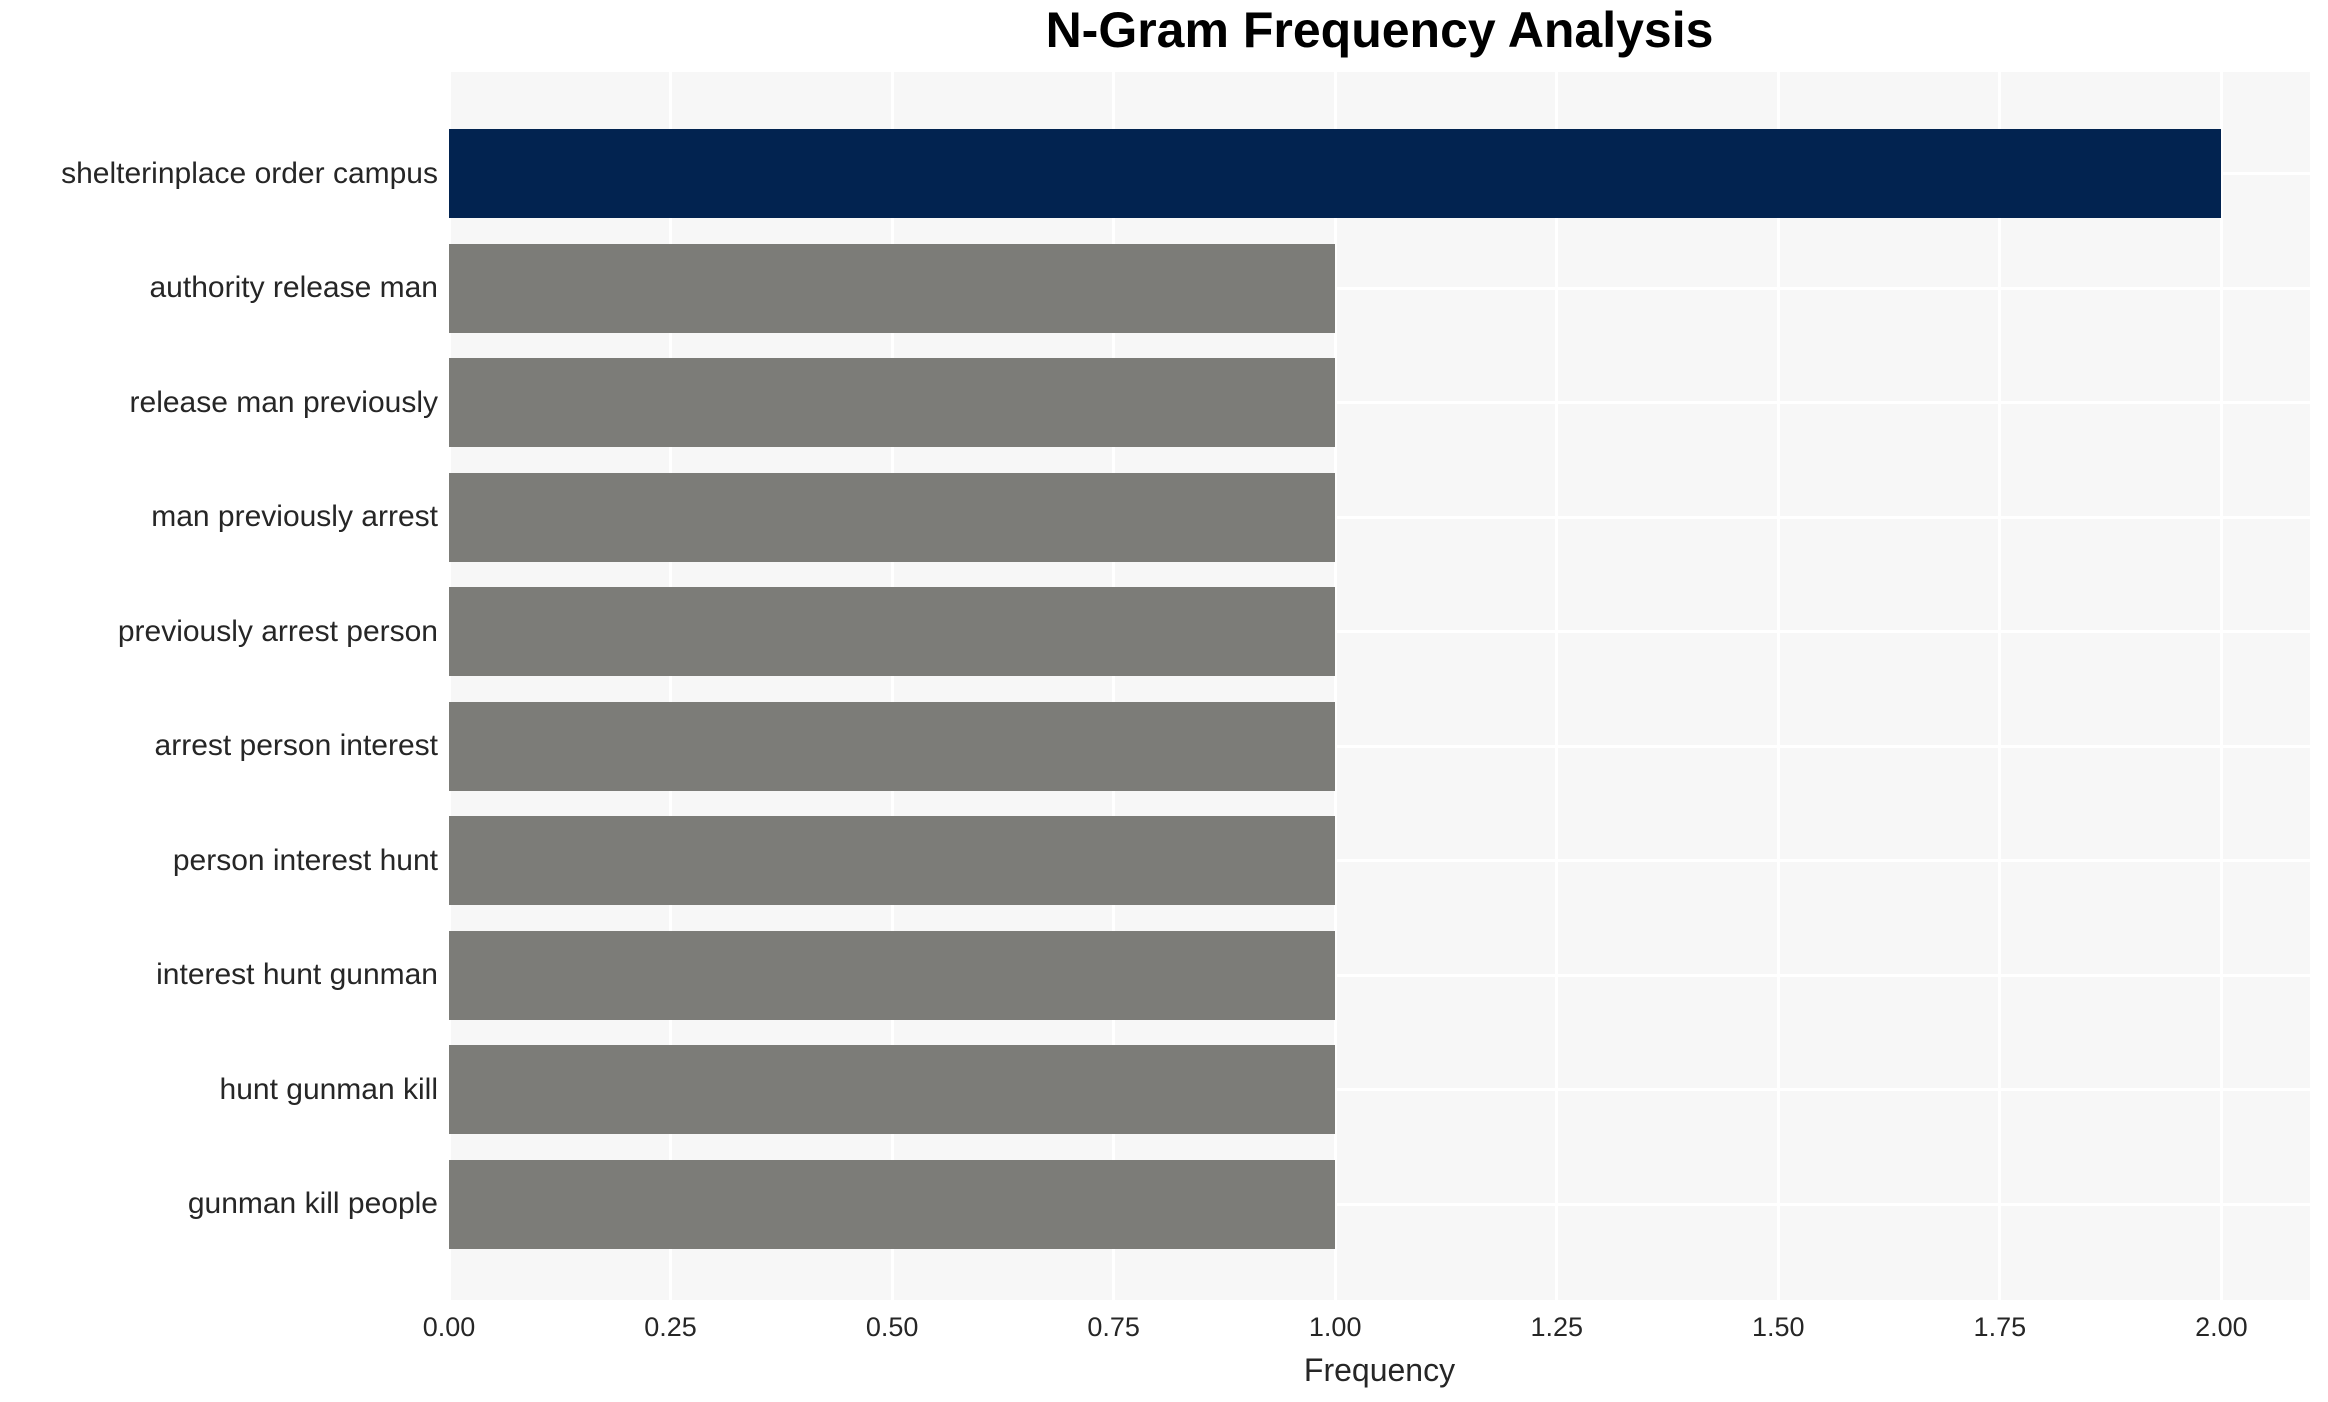 The width and height of the screenshot is (2328, 1402). Describe the element at coordinates (2221, 1327) in the screenshot. I see `x-tick-label: 2.00` at that location.